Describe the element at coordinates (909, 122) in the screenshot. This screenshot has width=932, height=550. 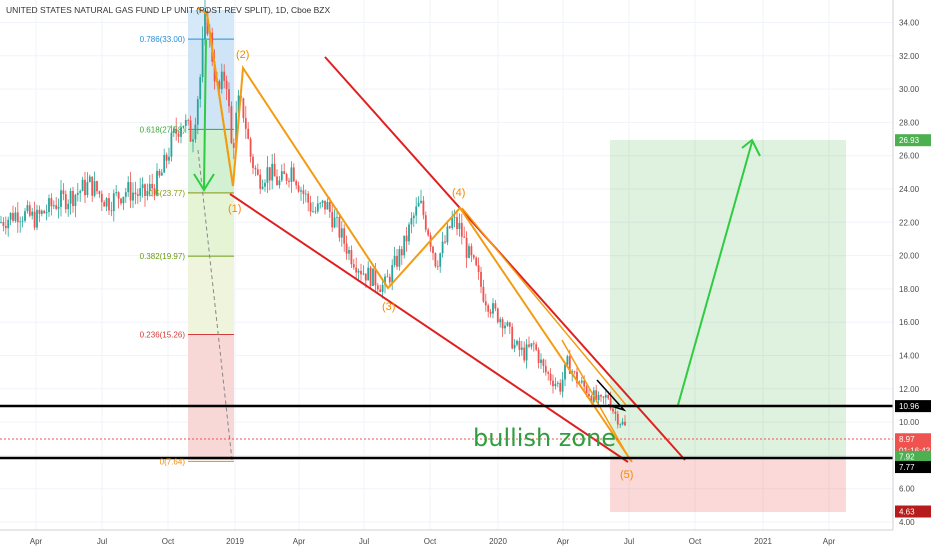
I see `y-tick-label: 28.00` at that location.